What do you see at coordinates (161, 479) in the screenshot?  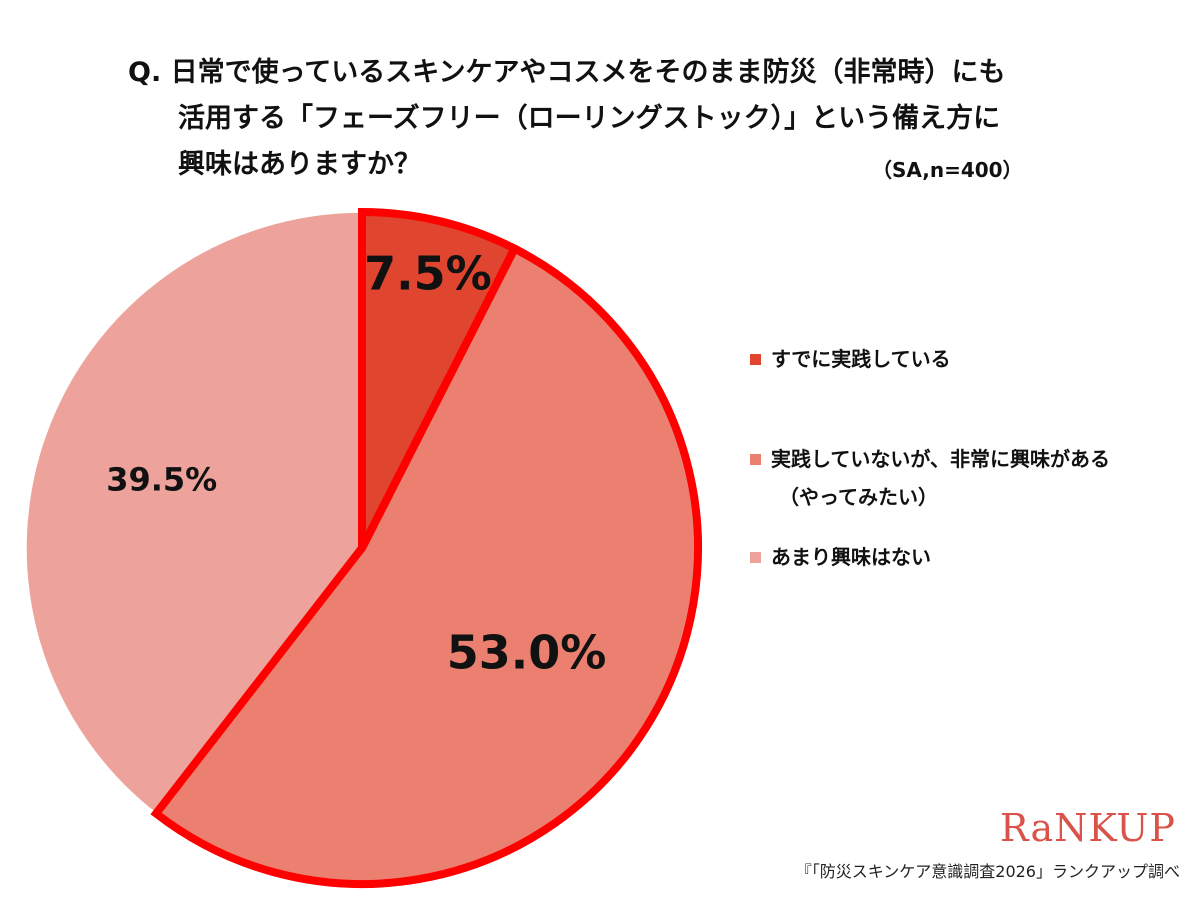 I see `slice-label-not-interested: 39.5%` at bounding box center [161, 479].